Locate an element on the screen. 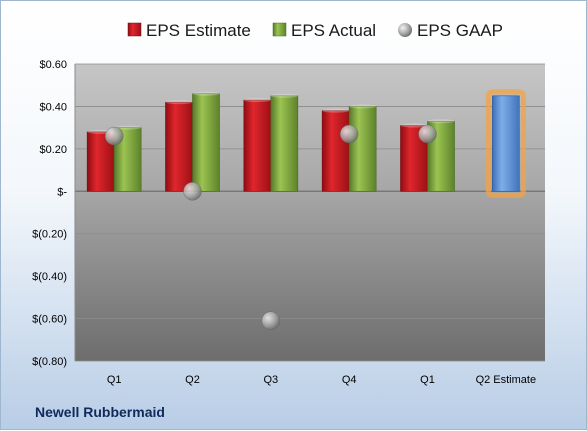  legend-item-eps-actual: EPS Actual is located at coordinates (324, 30).